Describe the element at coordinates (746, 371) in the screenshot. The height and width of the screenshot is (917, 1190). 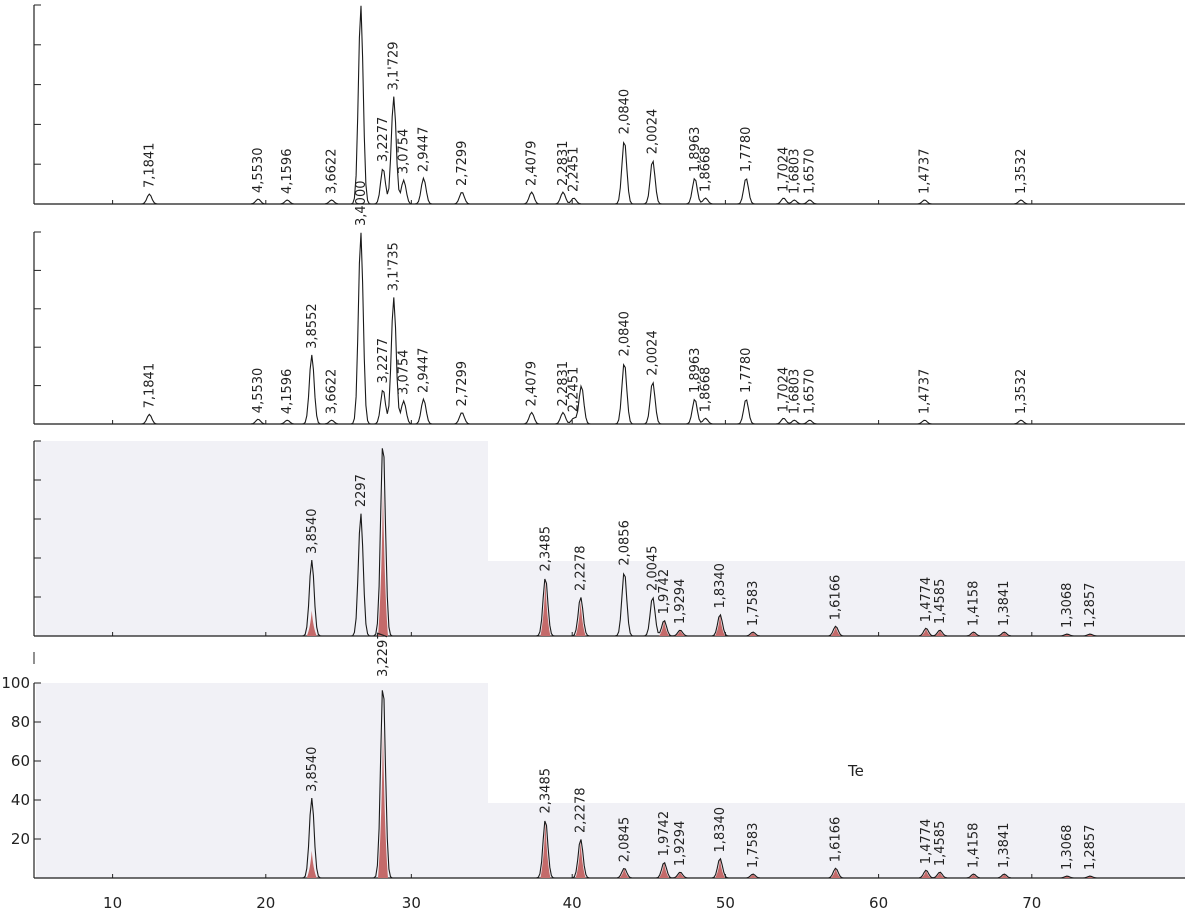
I see `peak-label: 1,7780` at that location.